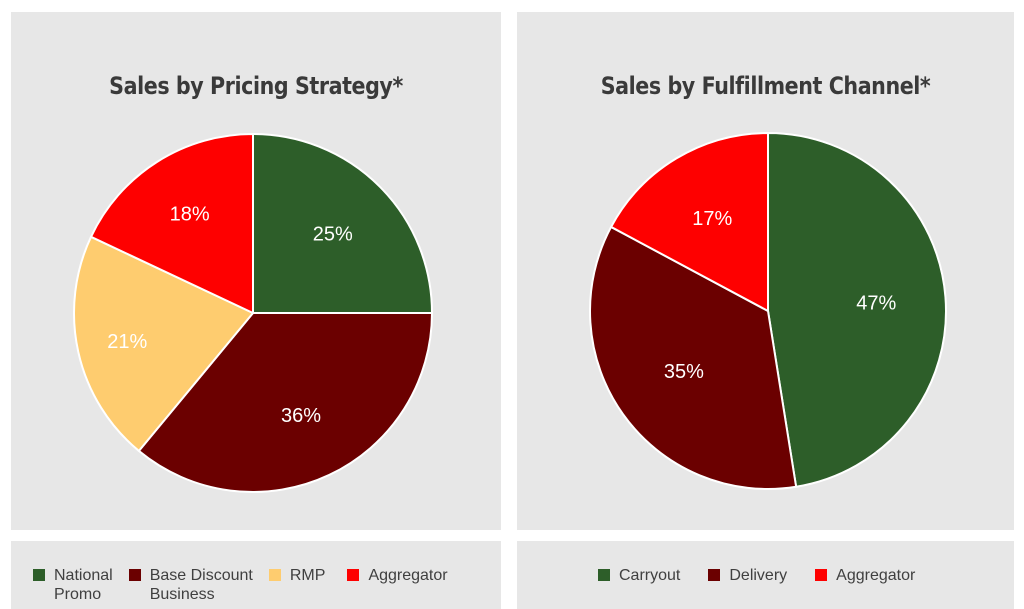  I want to click on legend-label: RMP, so click(307, 575).